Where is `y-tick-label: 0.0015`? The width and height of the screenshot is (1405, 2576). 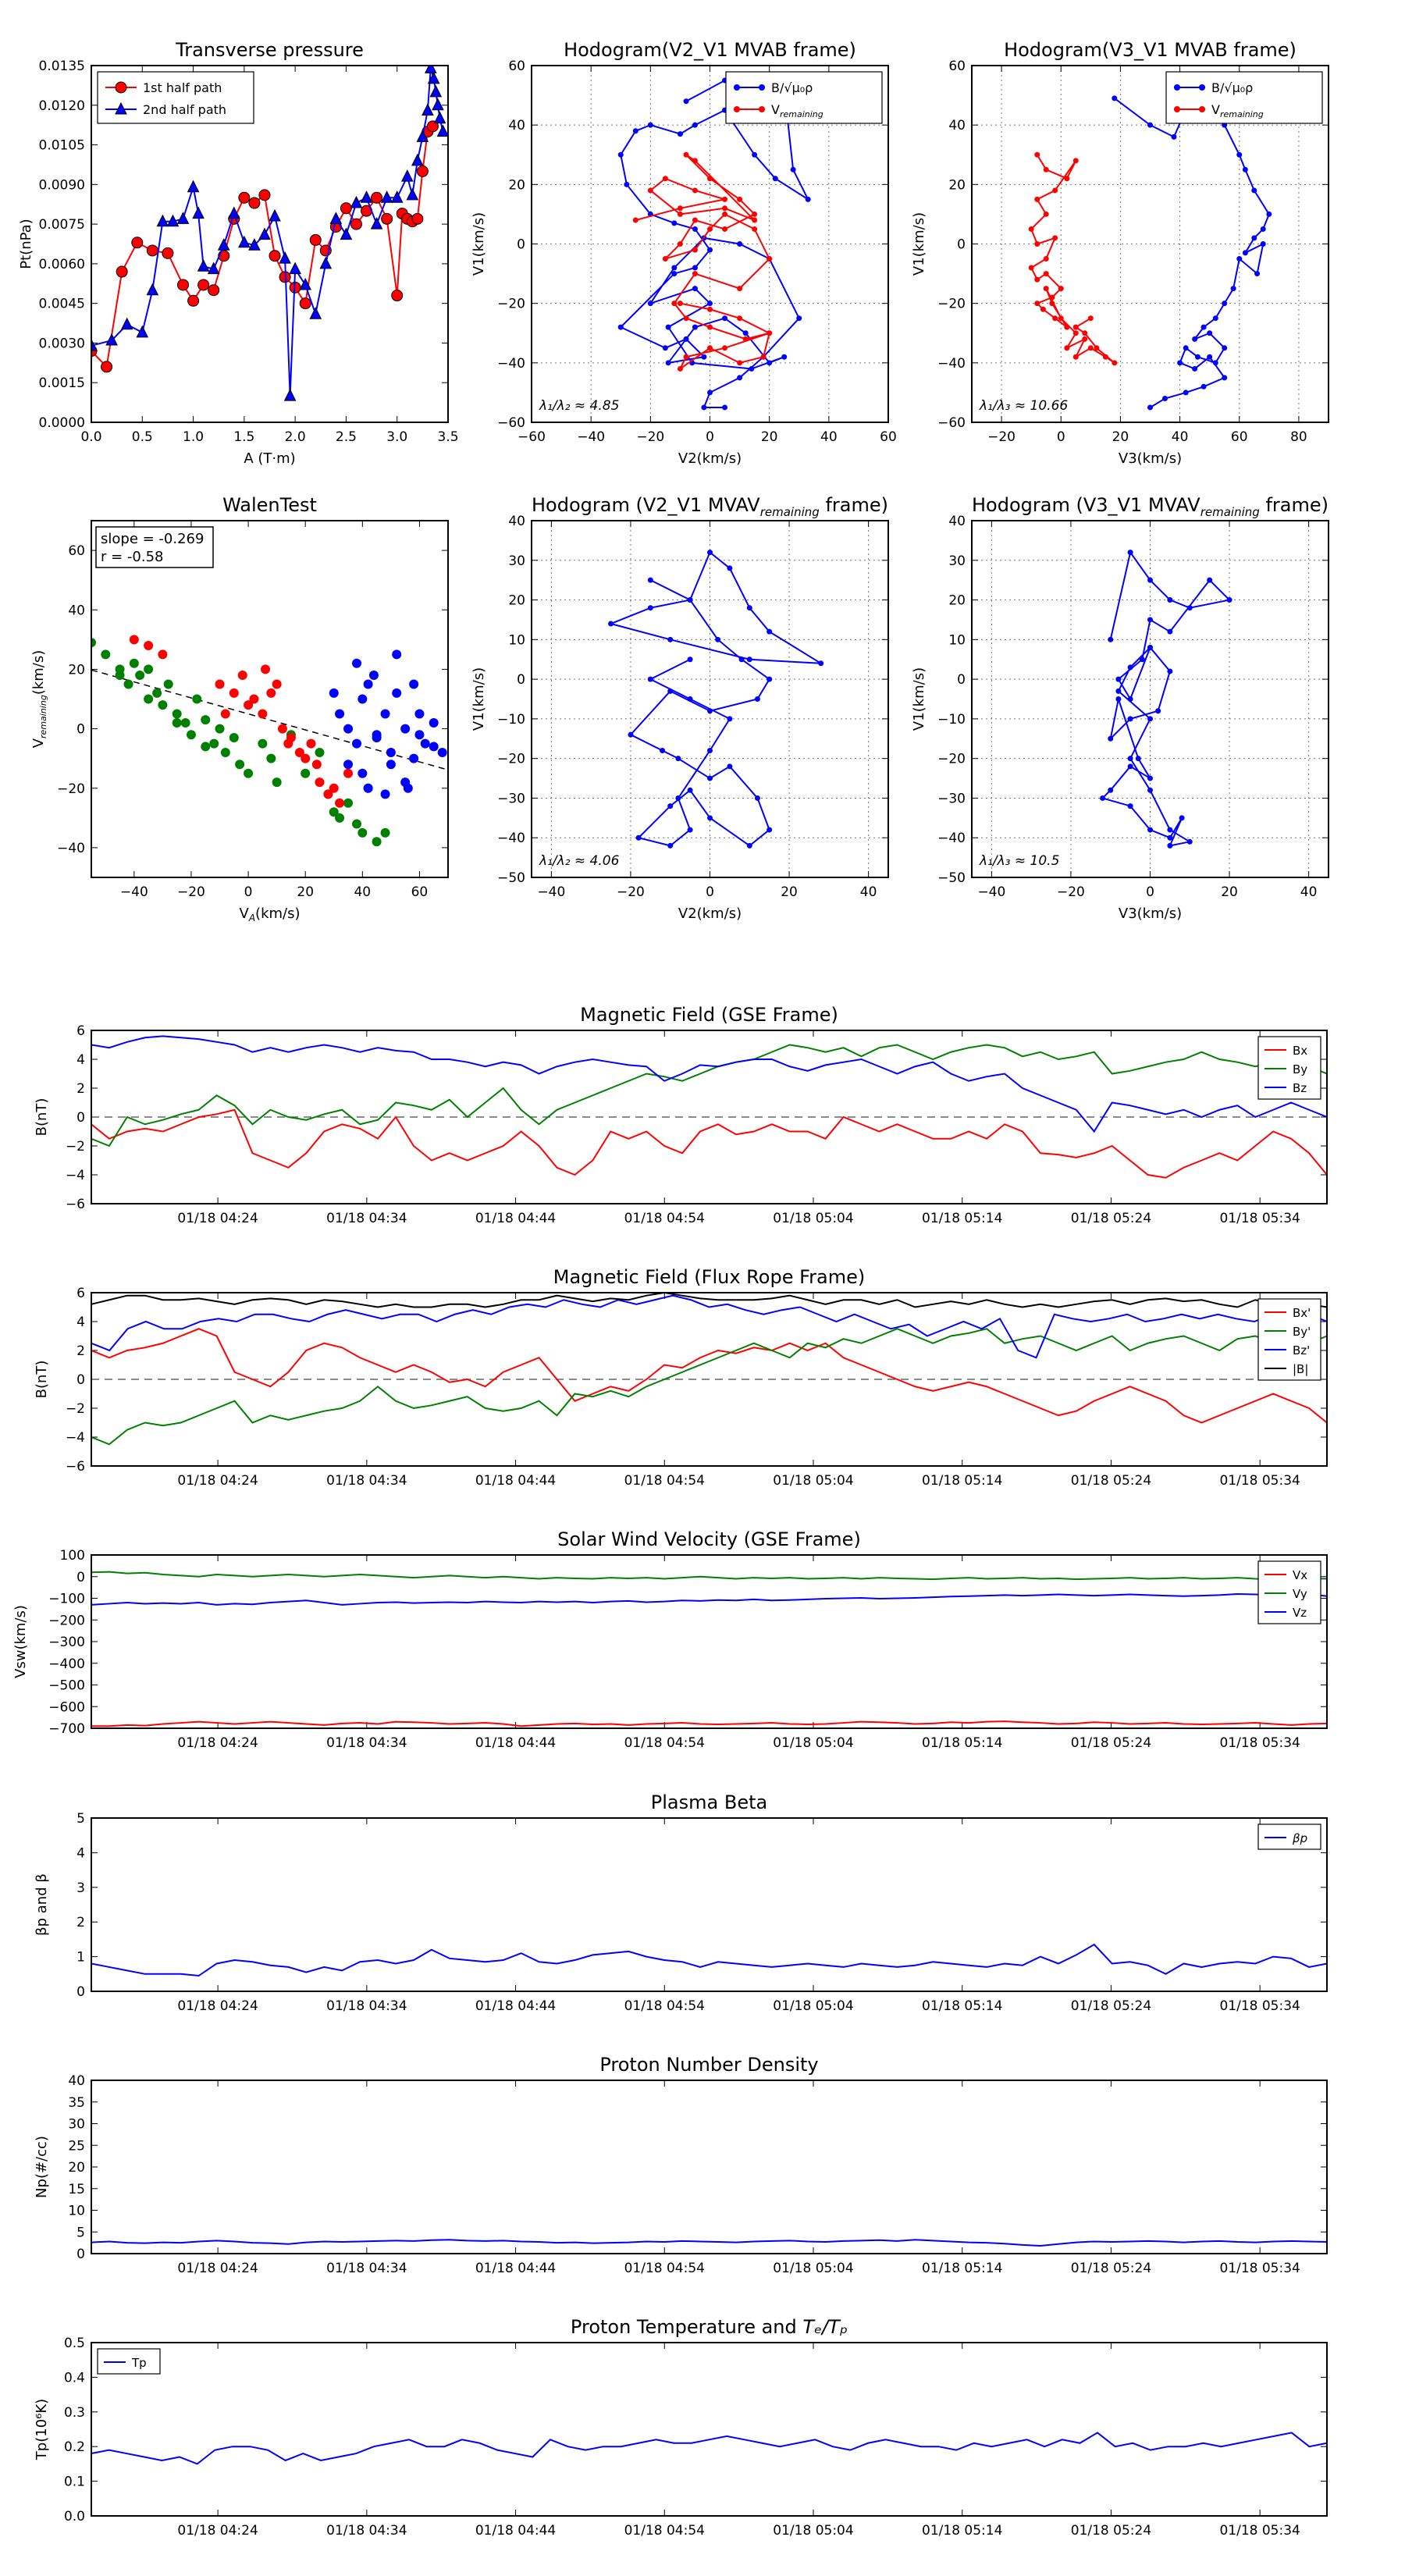
y-tick-label: 0.0015 is located at coordinates (62, 383).